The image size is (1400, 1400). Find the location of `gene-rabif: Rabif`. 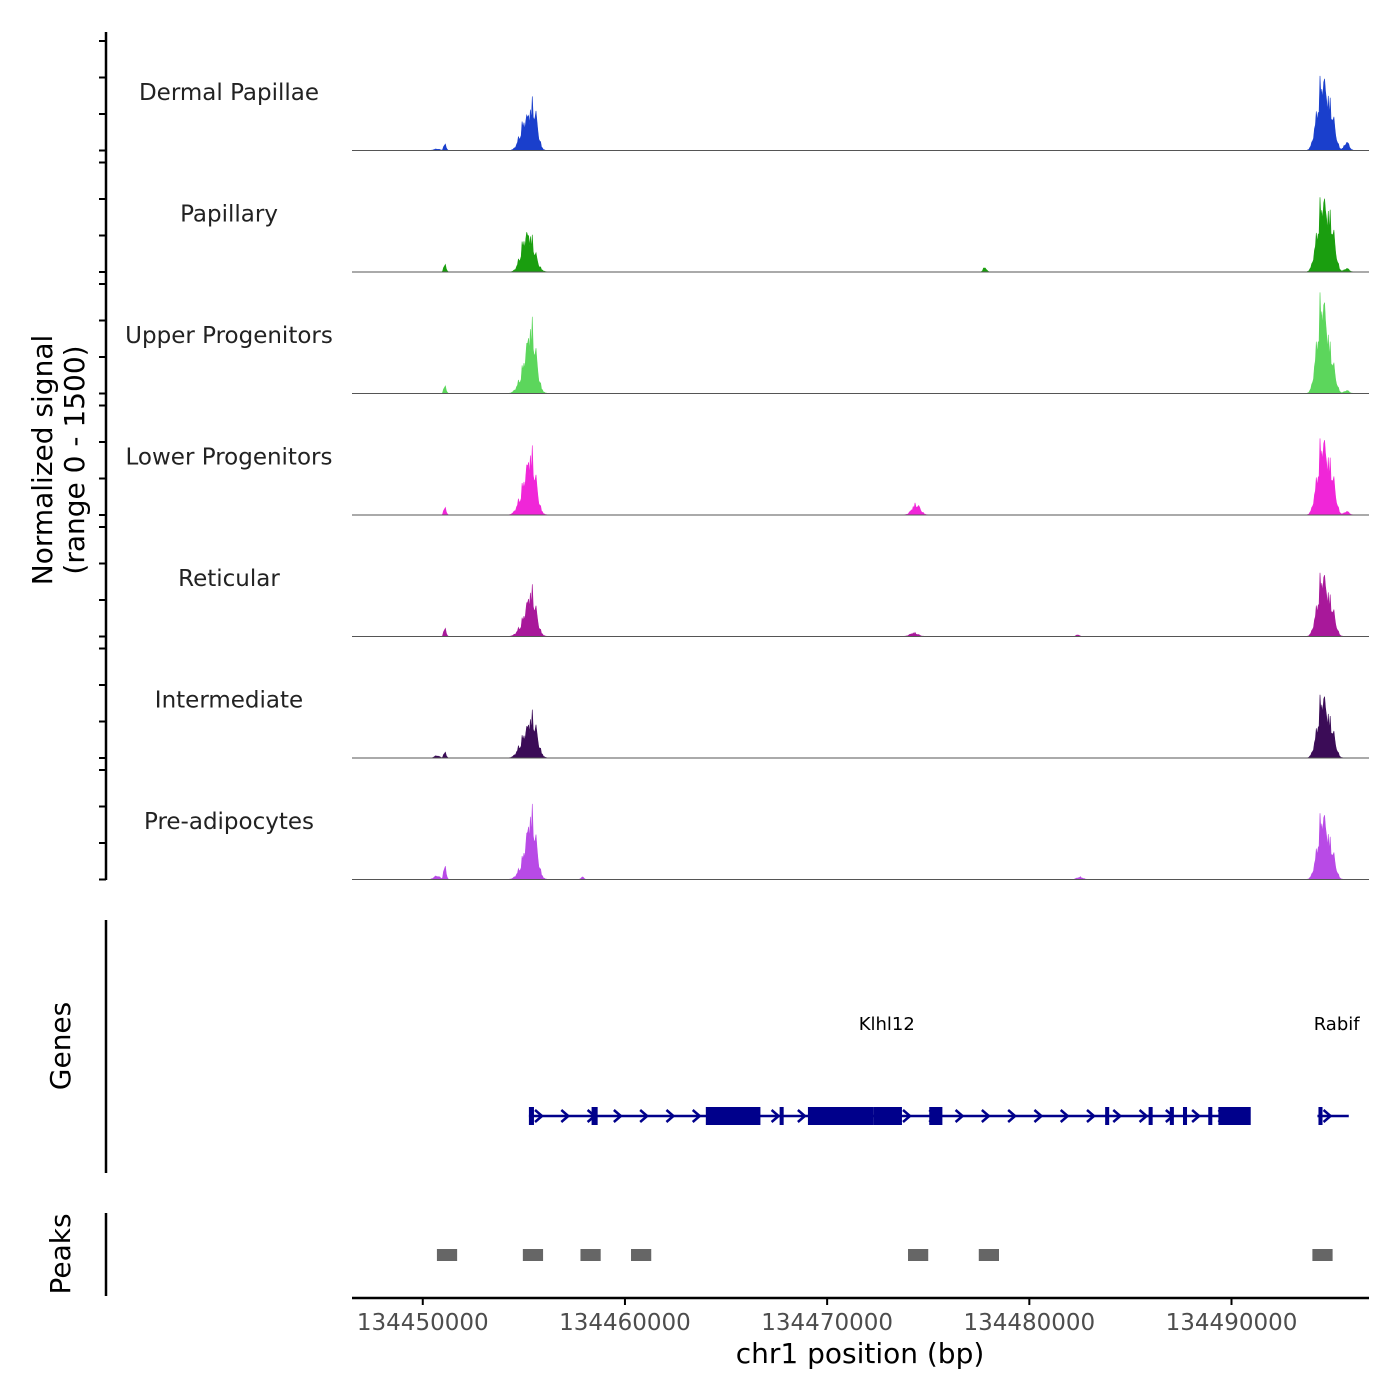

gene-rabif: Rabif is located at coordinates (1337, 1069).